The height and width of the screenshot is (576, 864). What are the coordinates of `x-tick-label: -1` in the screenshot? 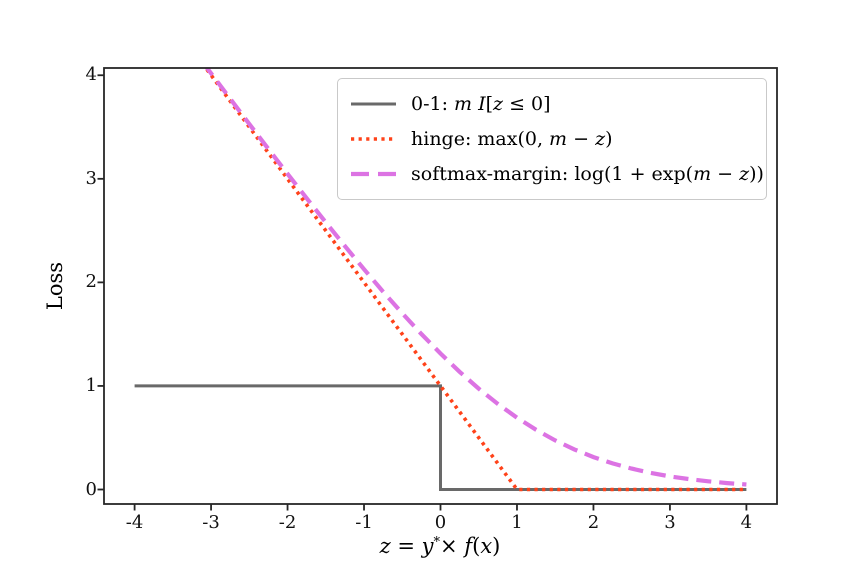 It's located at (364, 522).